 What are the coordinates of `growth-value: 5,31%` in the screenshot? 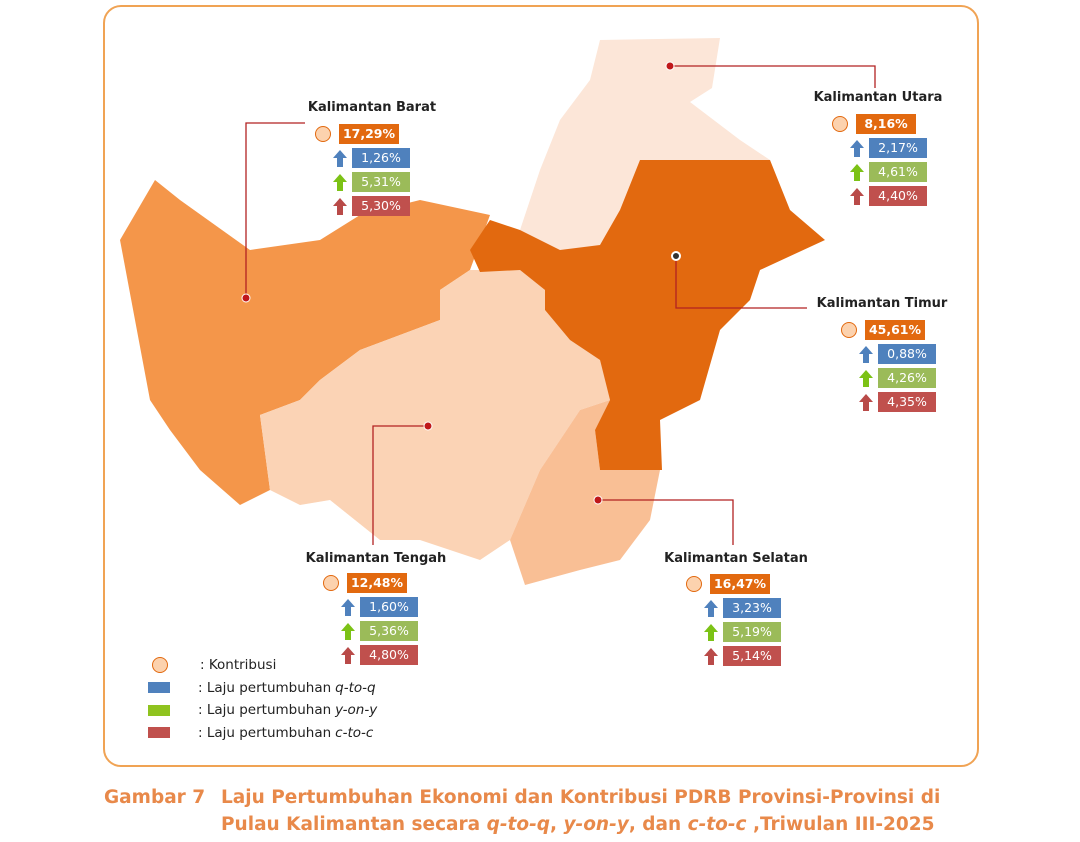 It's located at (381, 182).